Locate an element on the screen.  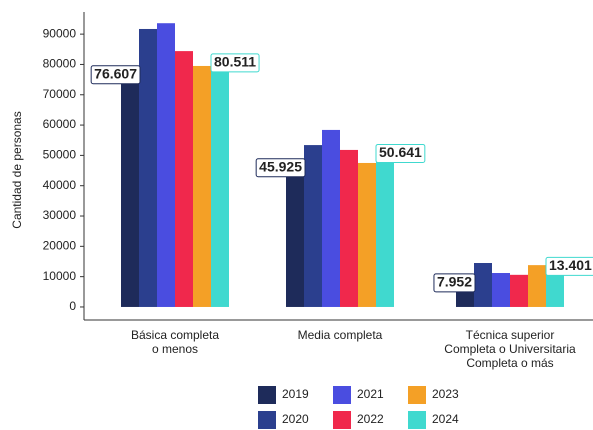
value-label-box: 13.401 is located at coordinates (569, 266).